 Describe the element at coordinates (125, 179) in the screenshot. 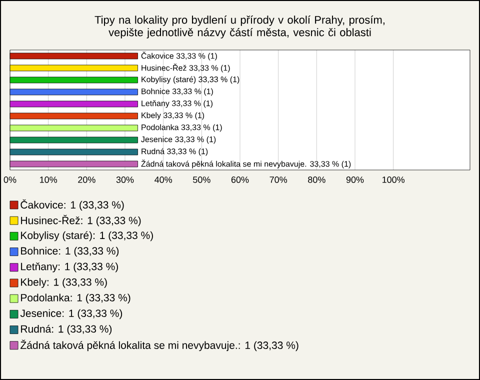

I see `x-tick-label: 30%` at that location.